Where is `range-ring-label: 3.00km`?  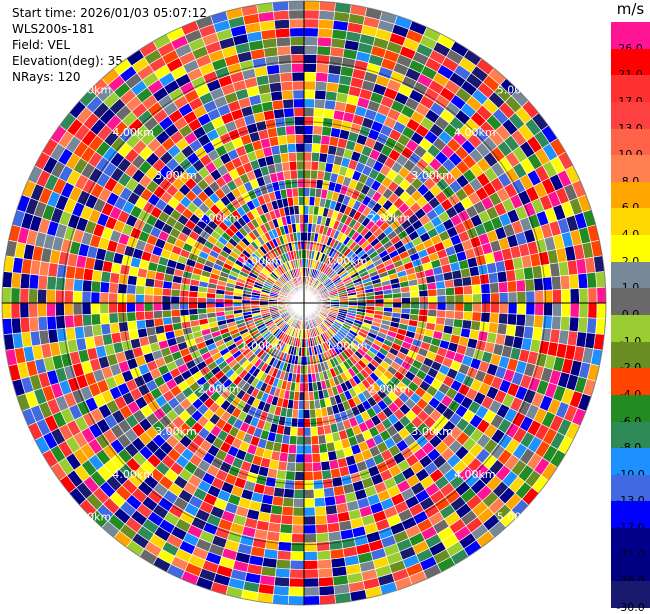 range-ring-label: 3.00km is located at coordinates (432, 175).